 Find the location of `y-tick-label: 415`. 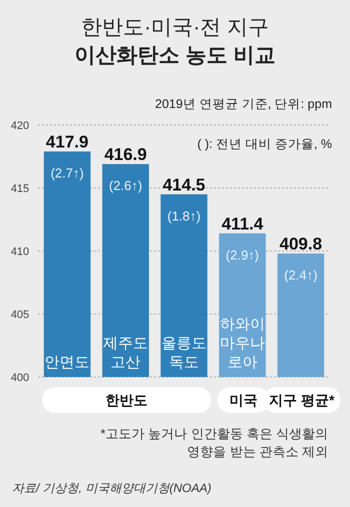

y-tick-label: 415 is located at coordinates (20, 189).